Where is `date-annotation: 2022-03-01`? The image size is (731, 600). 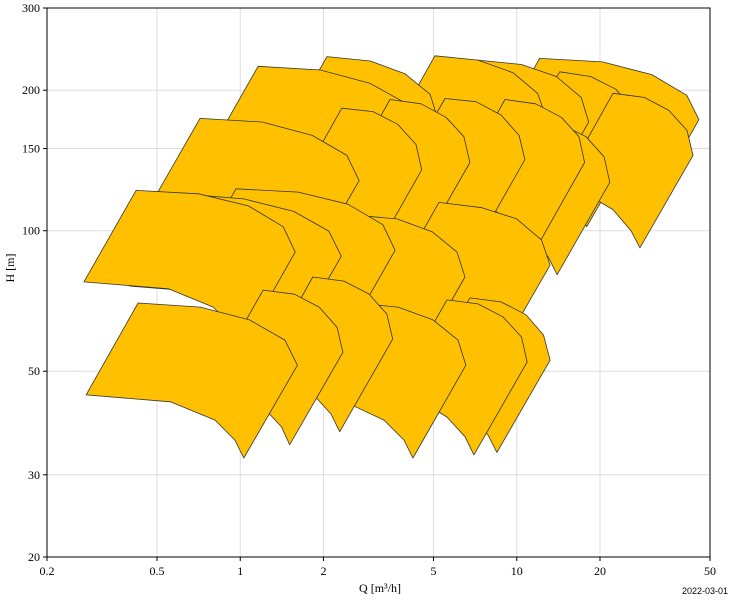 date-annotation: 2022-03-01 is located at coordinates (705, 591).